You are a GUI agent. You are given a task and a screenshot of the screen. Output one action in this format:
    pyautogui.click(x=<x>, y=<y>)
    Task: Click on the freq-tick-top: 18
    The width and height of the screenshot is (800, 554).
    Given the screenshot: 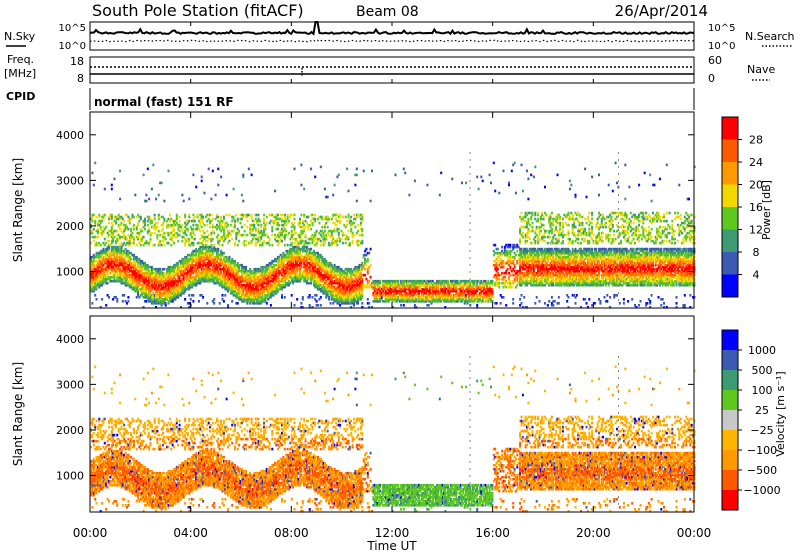 What is the action you would take?
    pyautogui.click(x=77, y=61)
    